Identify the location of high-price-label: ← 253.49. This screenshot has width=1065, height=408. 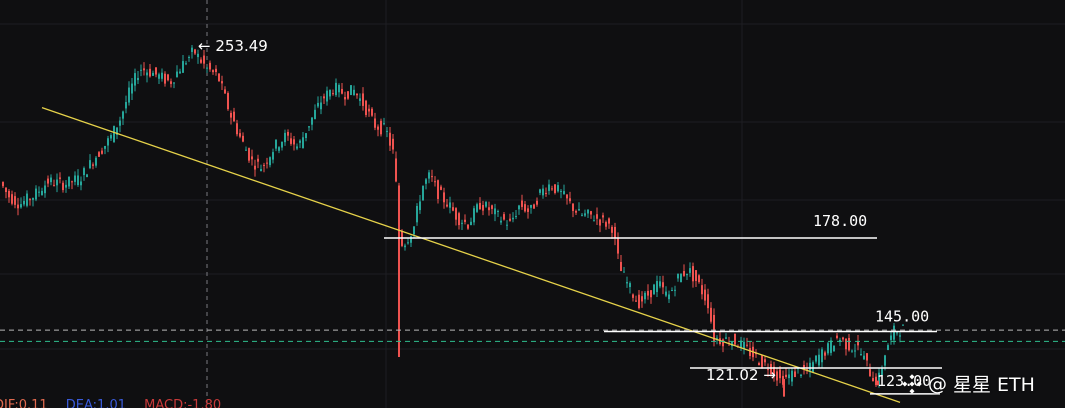
(233, 46).